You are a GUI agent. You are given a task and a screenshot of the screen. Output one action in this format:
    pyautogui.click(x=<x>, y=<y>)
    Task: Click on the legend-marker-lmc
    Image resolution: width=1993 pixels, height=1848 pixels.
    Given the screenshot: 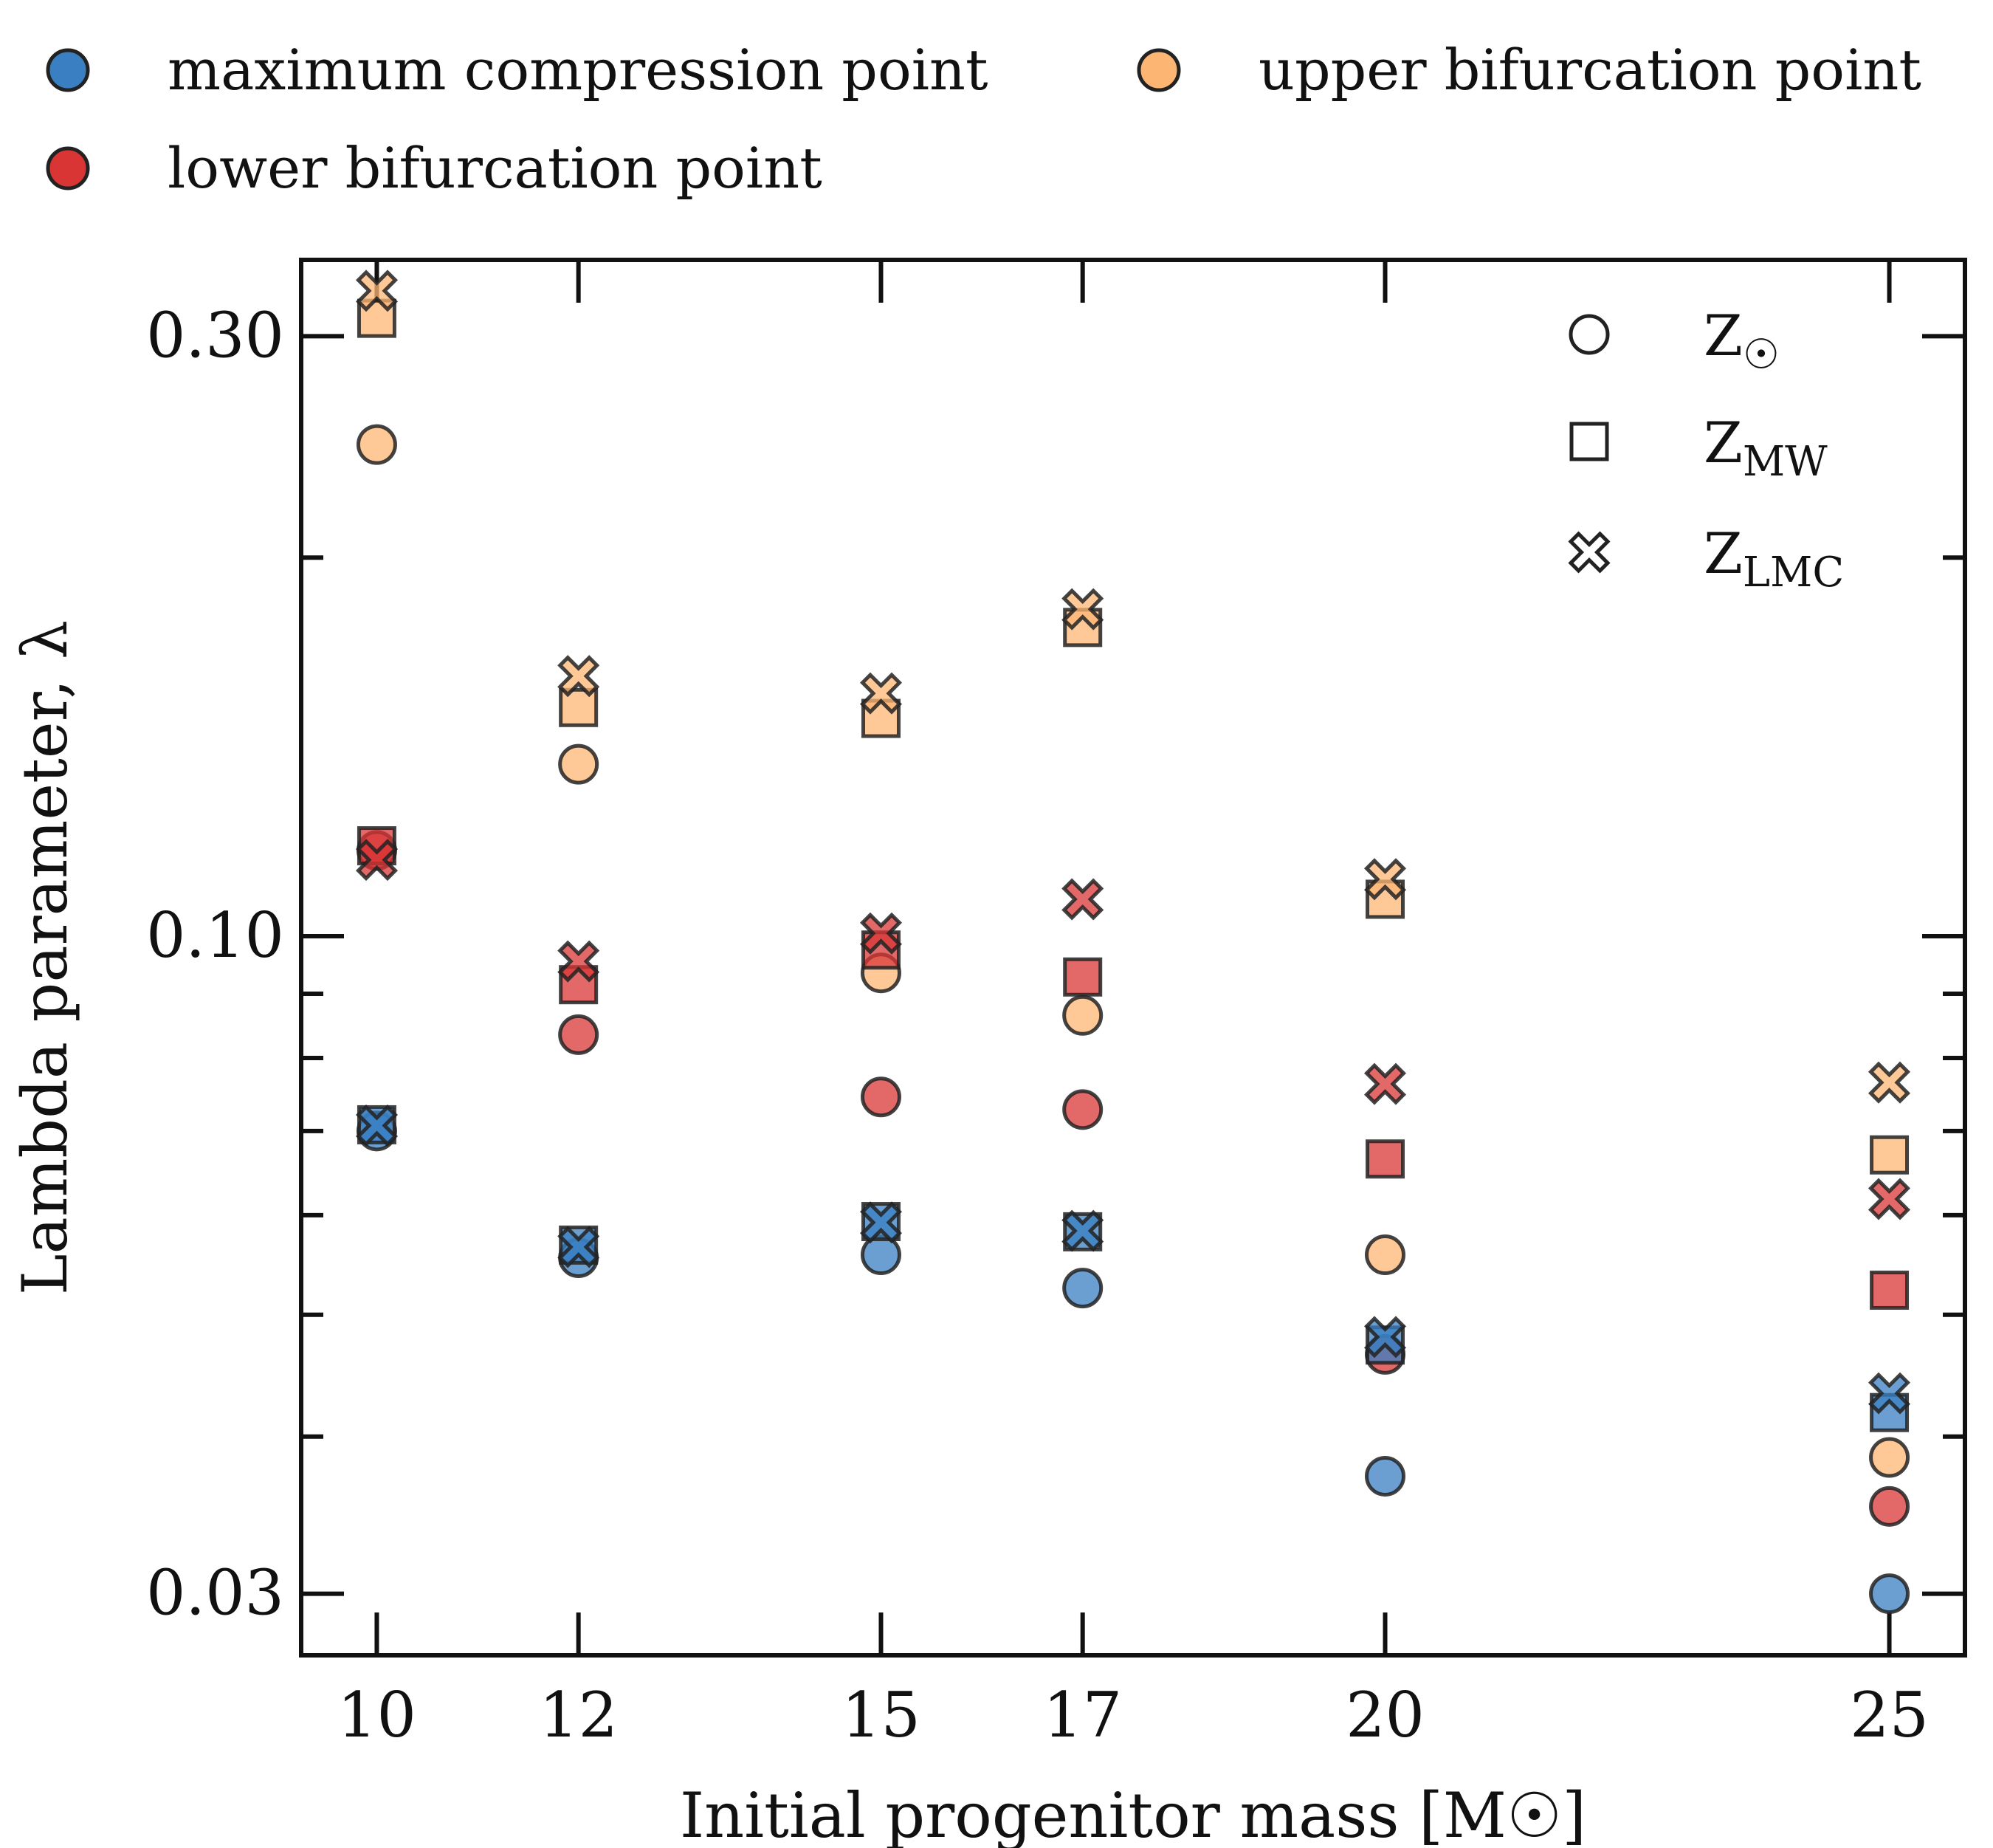 What is the action you would take?
    pyautogui.click(x=1589, y=552)
    